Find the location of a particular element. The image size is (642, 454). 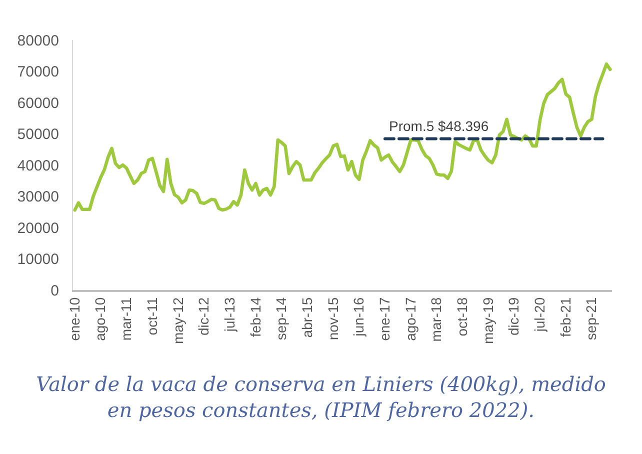

x-tick-label: sep-21 is located at coordinates (591, 318).